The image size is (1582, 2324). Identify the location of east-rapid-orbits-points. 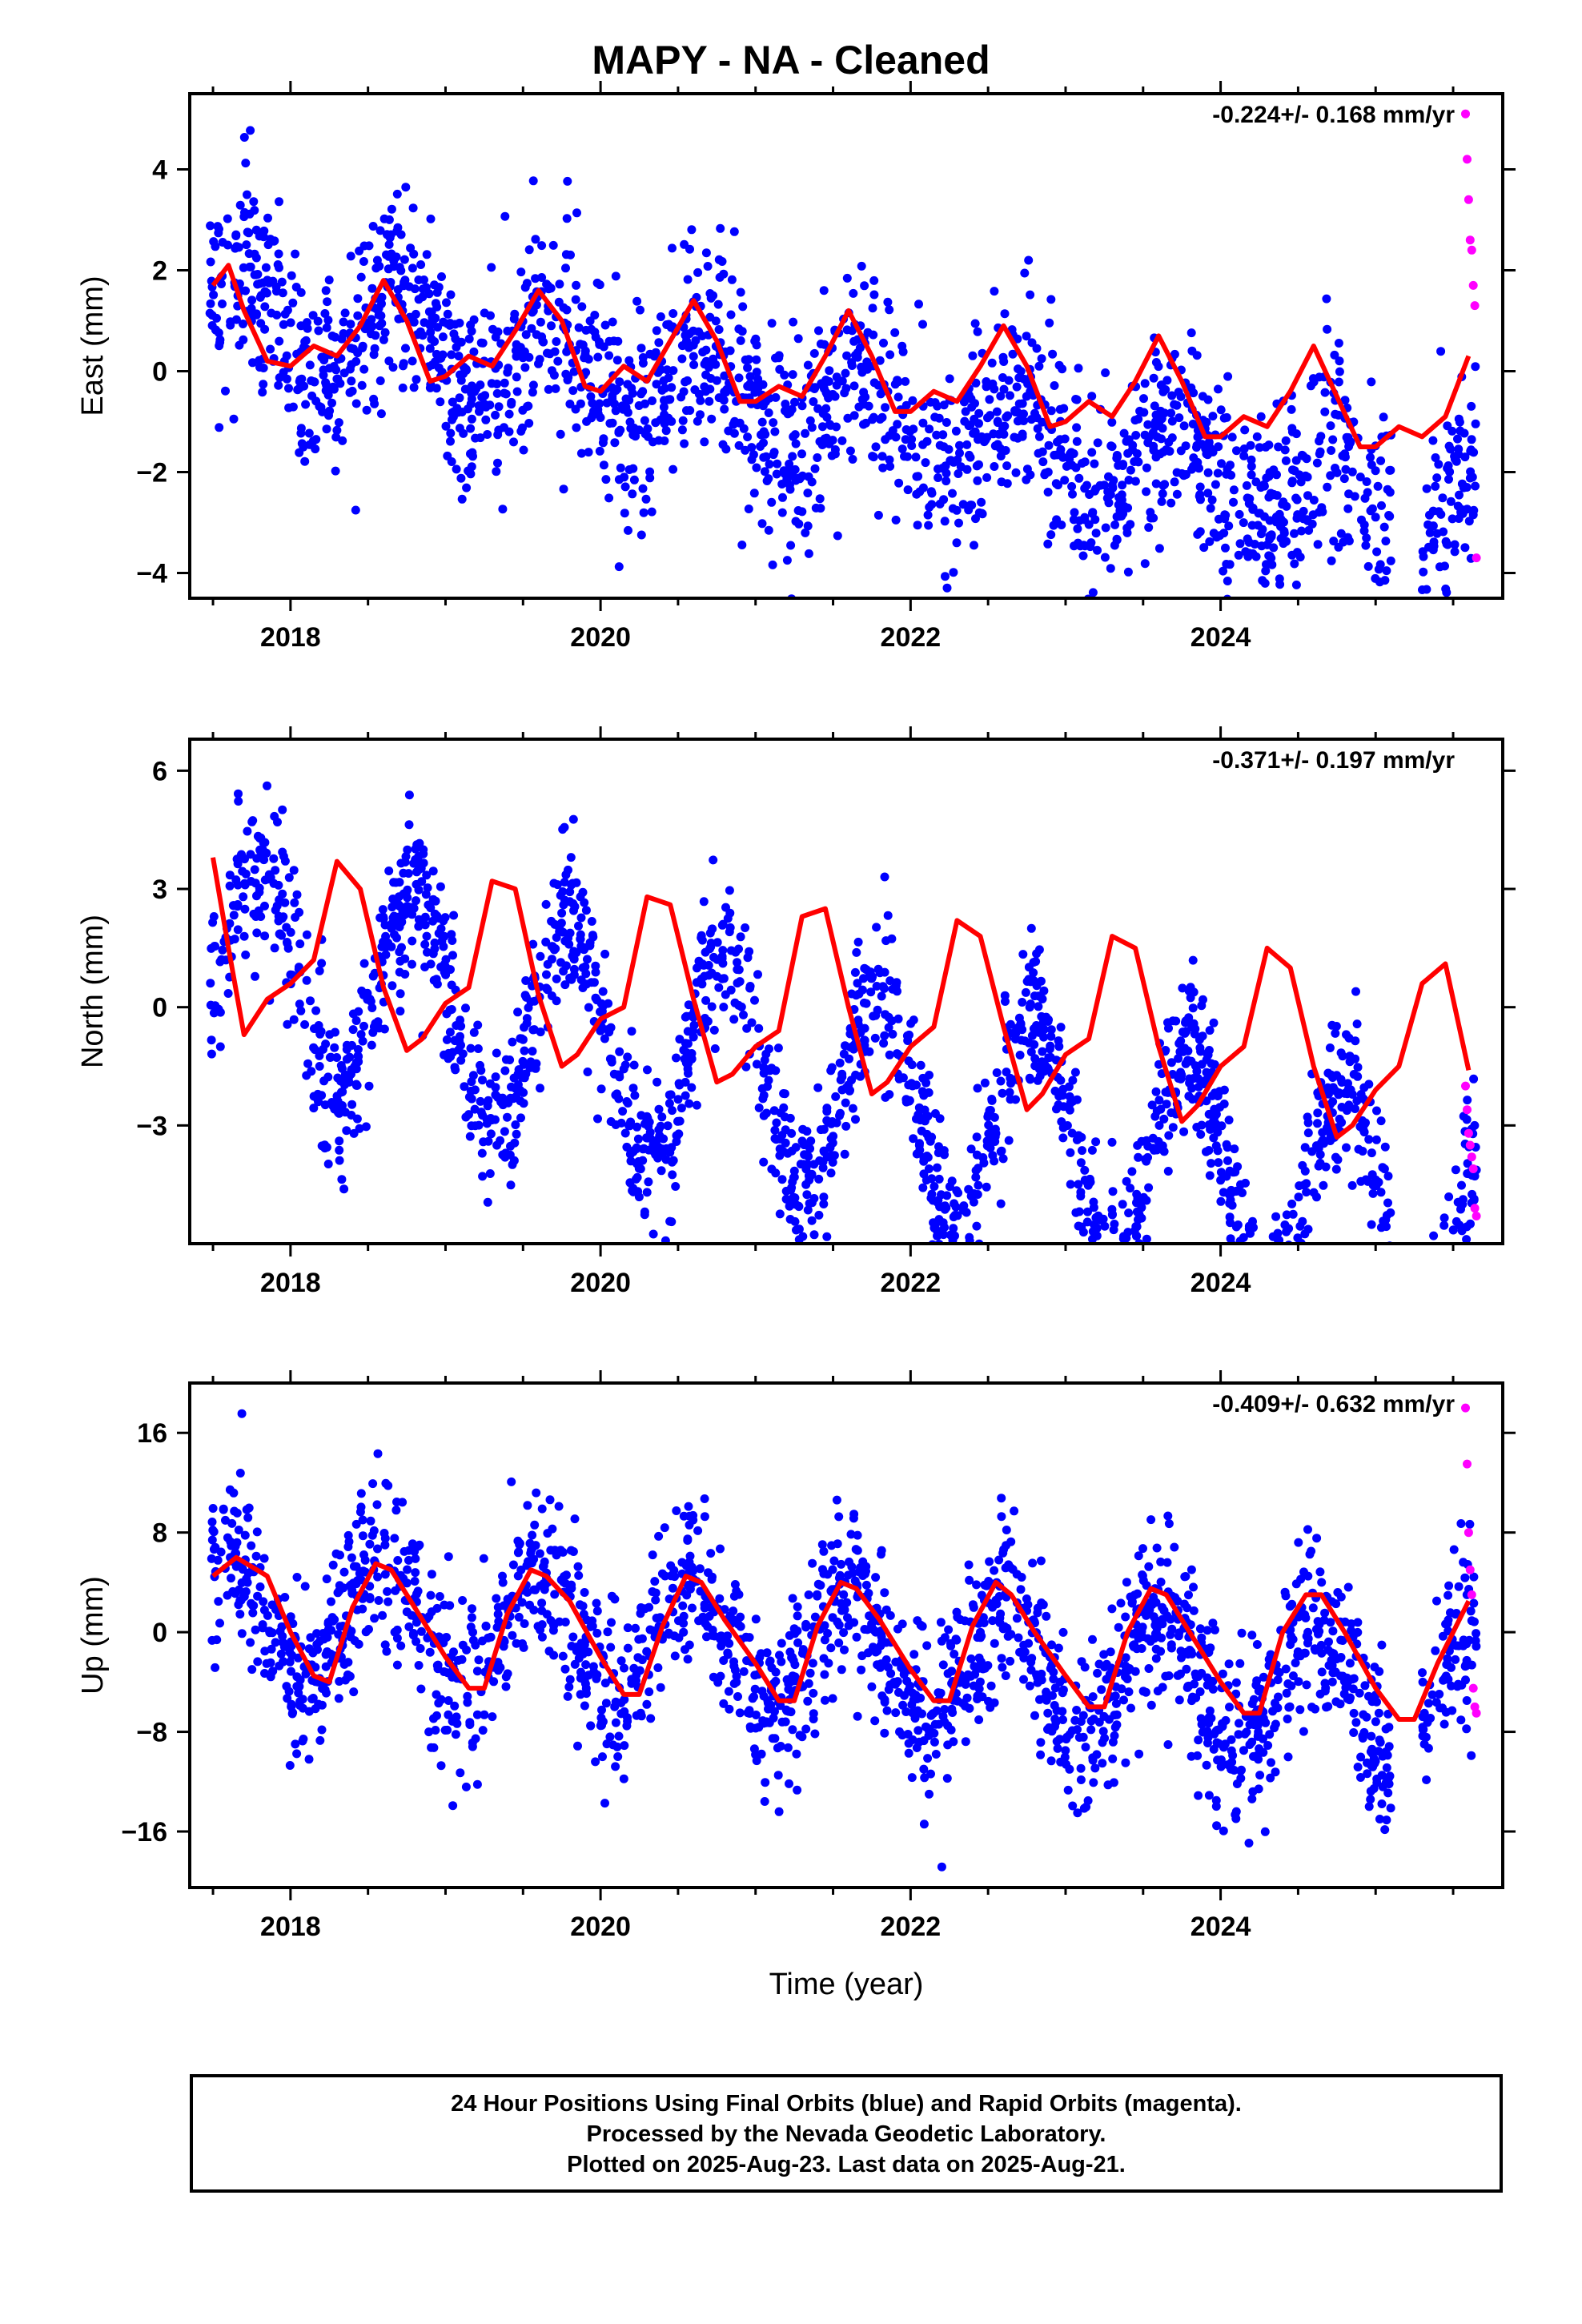
(1471, 336).